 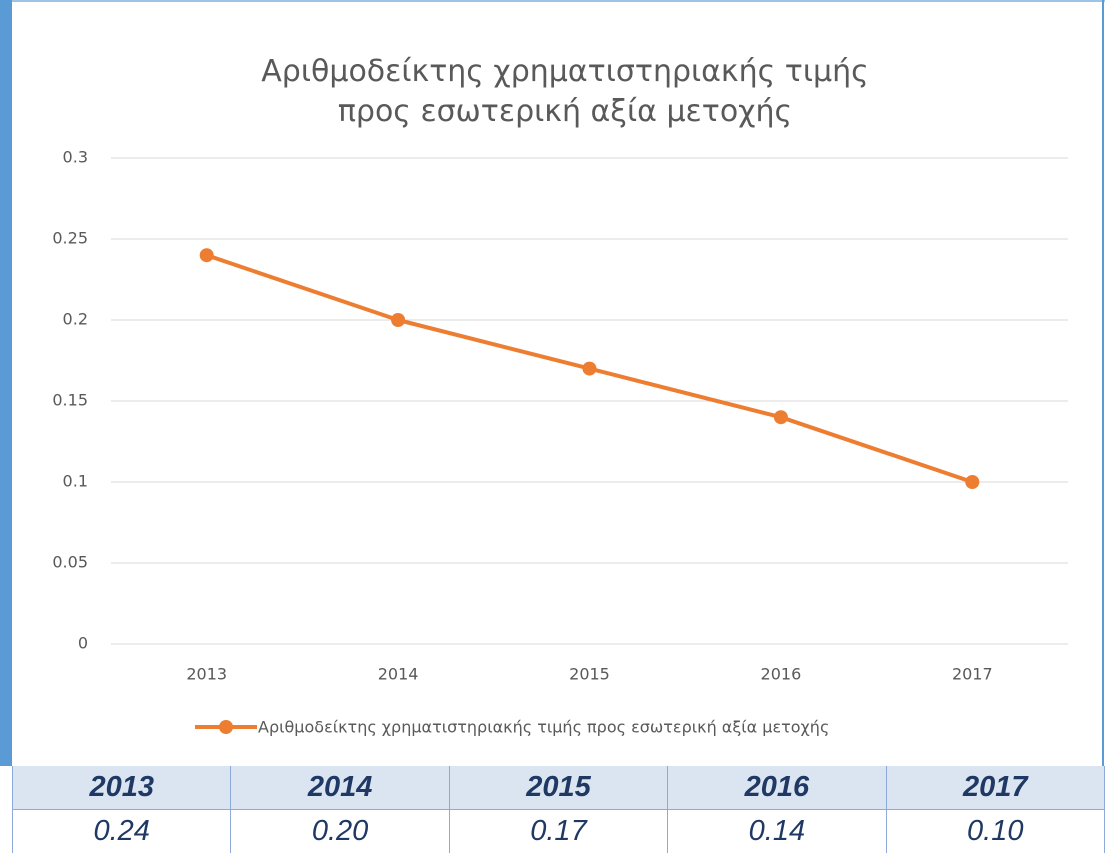 I want to click on y-tick-label: 0.3, so click(x=75, y=157).